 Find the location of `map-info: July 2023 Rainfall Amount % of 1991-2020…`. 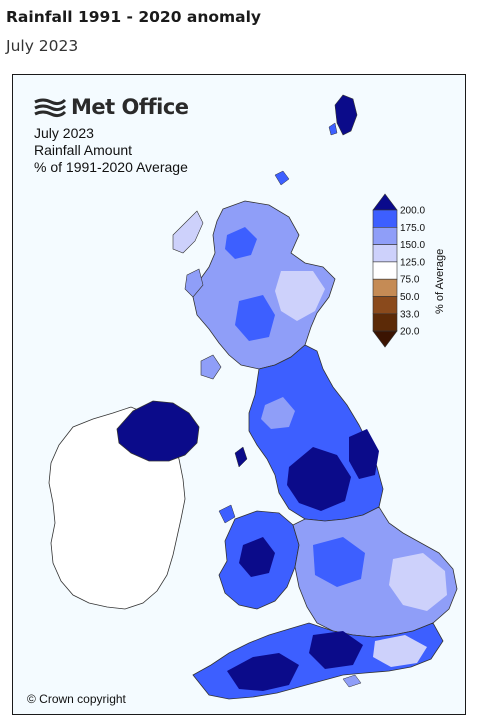

map-info: July 2023 Rainfall Amount % of 1991-2020… is located at coordinates (111, 150).